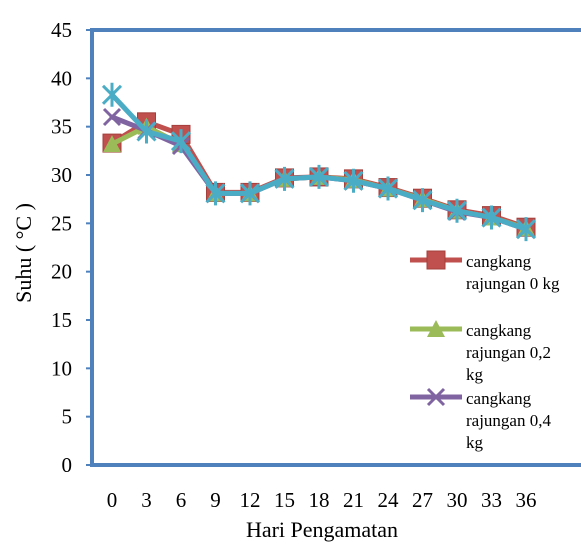 This screenshot has height=550, width=581. What do you see at coordinates (513, 283) in the screenshot?
I see `legend-label: rajungan 0 kg` at bounding box center [513, 283].